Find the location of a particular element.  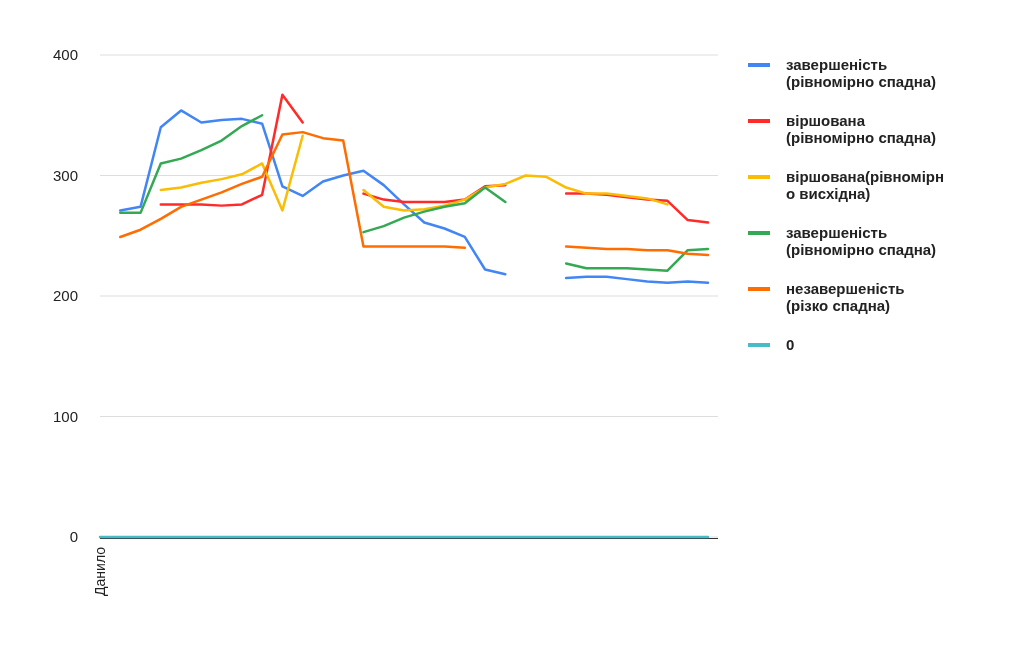

y-tick-label: 0 is located at coordinates (73, 537).